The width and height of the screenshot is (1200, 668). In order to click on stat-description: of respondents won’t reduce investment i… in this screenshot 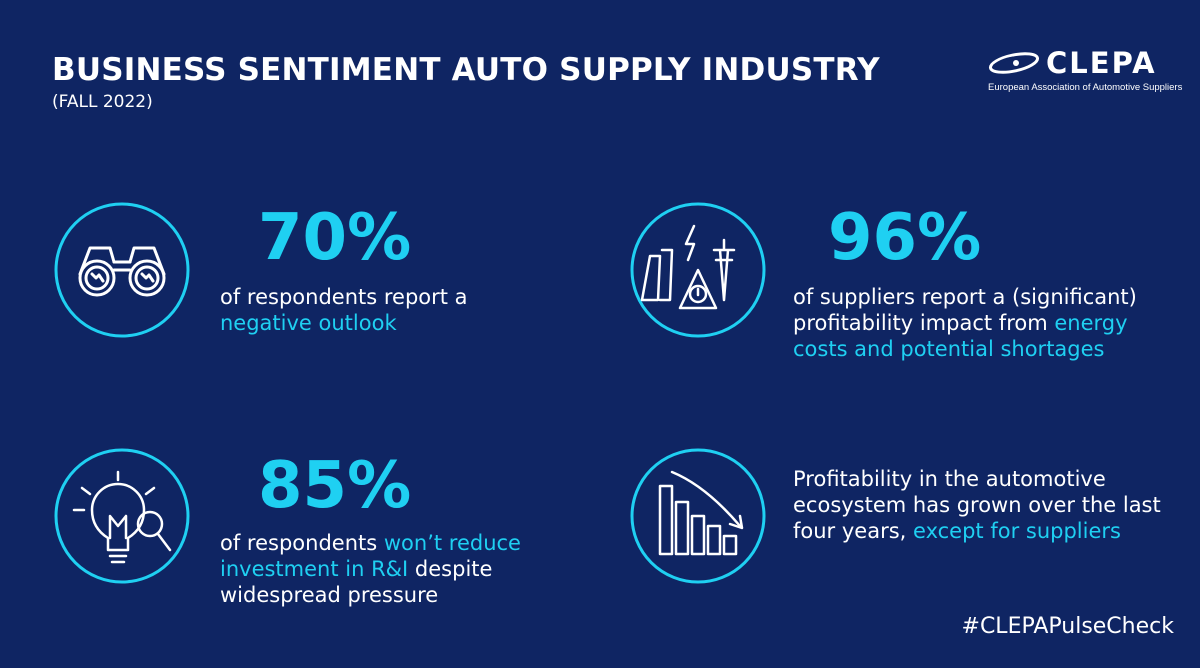, I will do `click(387, 569)`.